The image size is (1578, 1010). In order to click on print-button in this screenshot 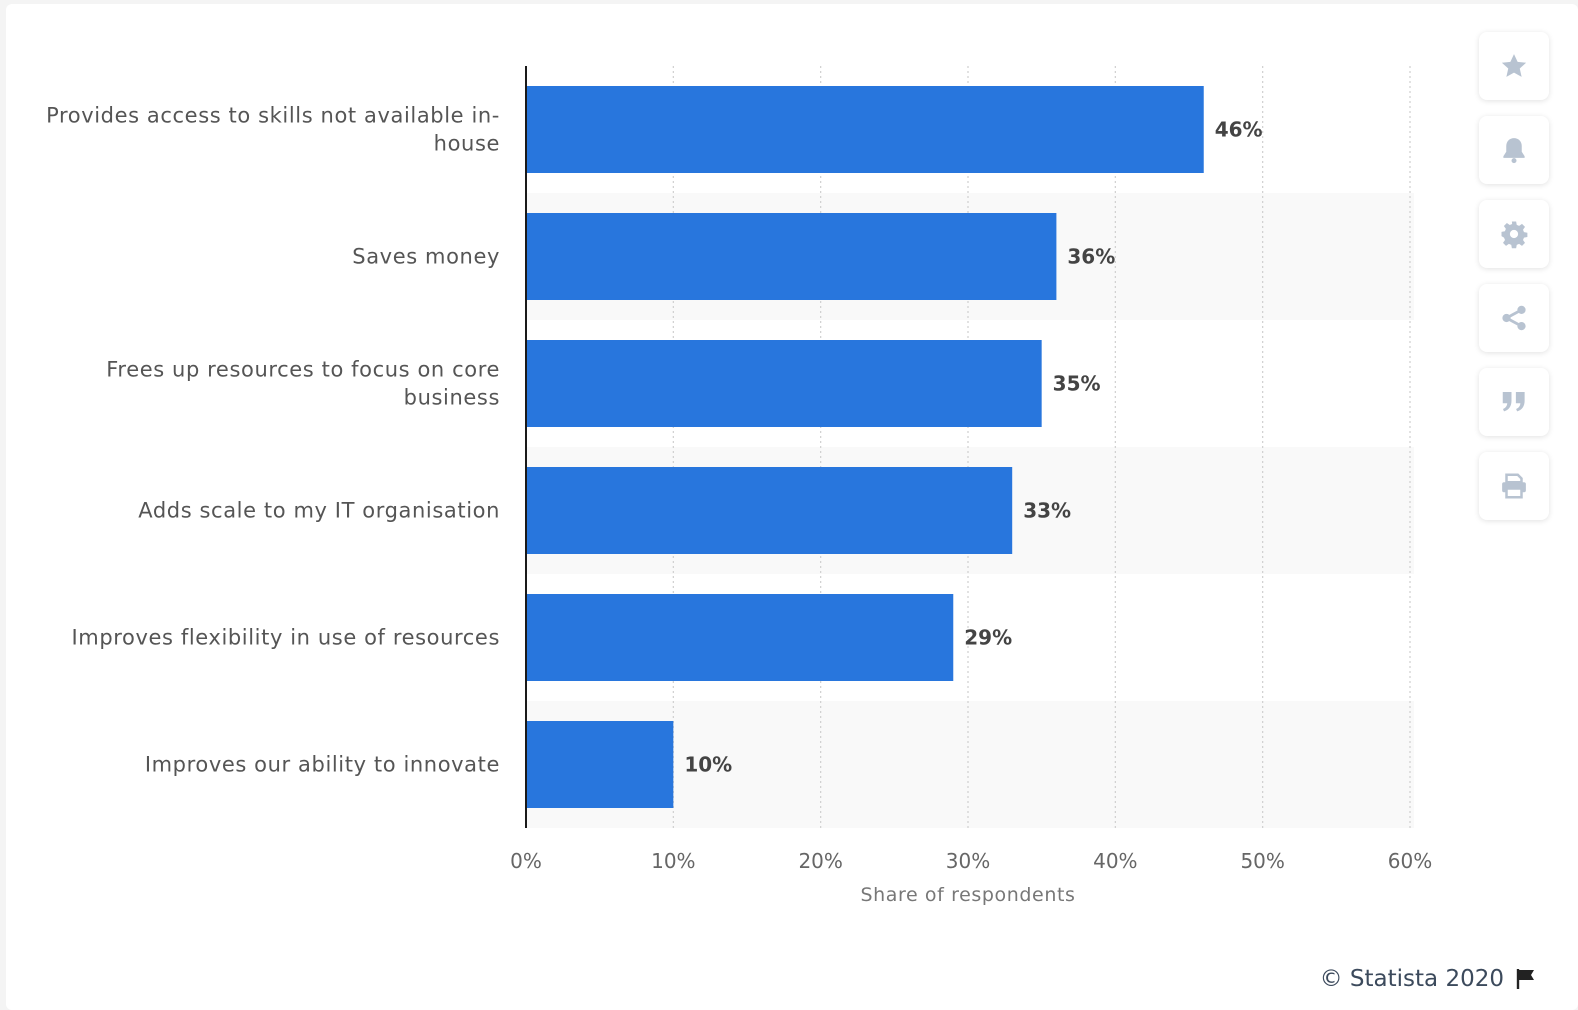, I will do `click(1514, 486)`.